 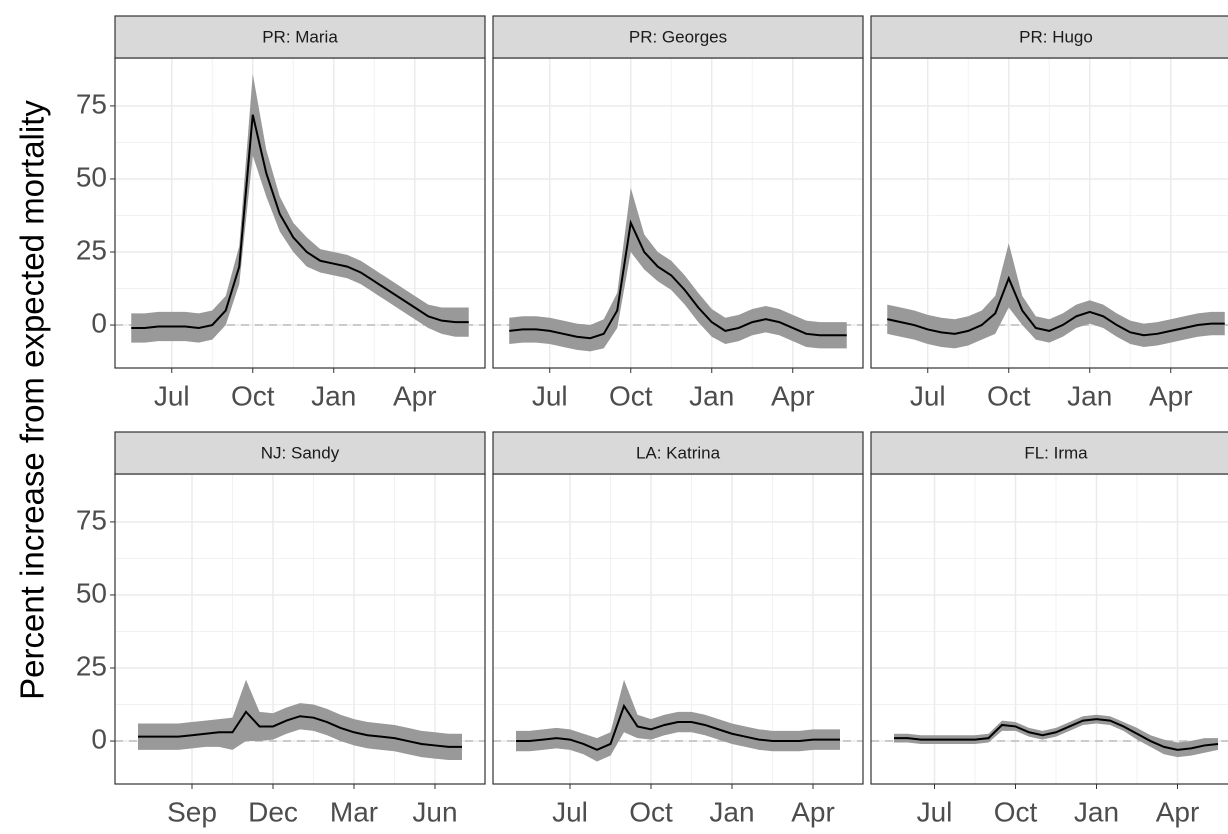 I want to click on panel-title: LA: Katrina, so click(x=678, y=452).